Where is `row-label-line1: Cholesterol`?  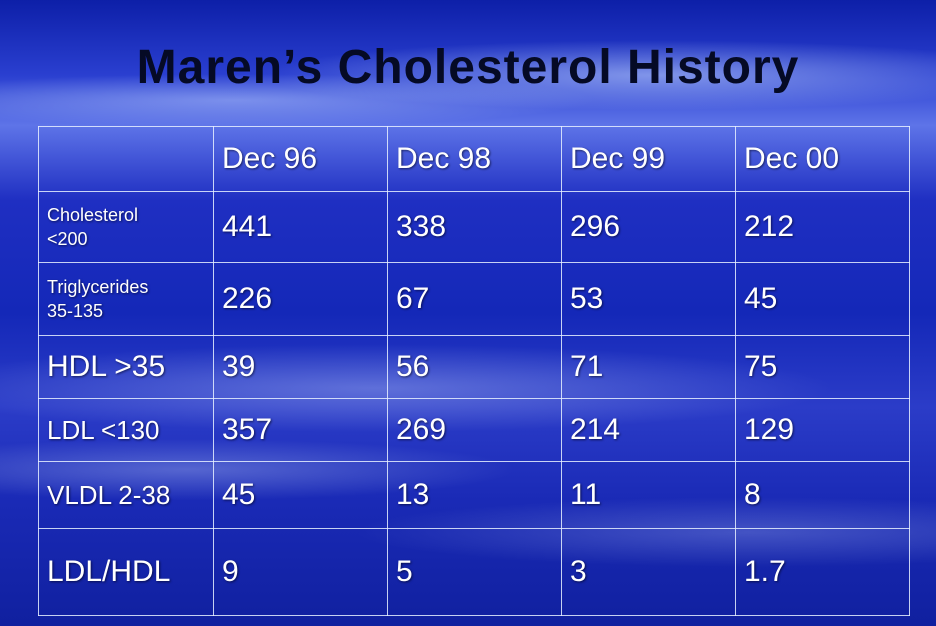 row-label-line1: Cholesterol is located at coordinates (93, 215).